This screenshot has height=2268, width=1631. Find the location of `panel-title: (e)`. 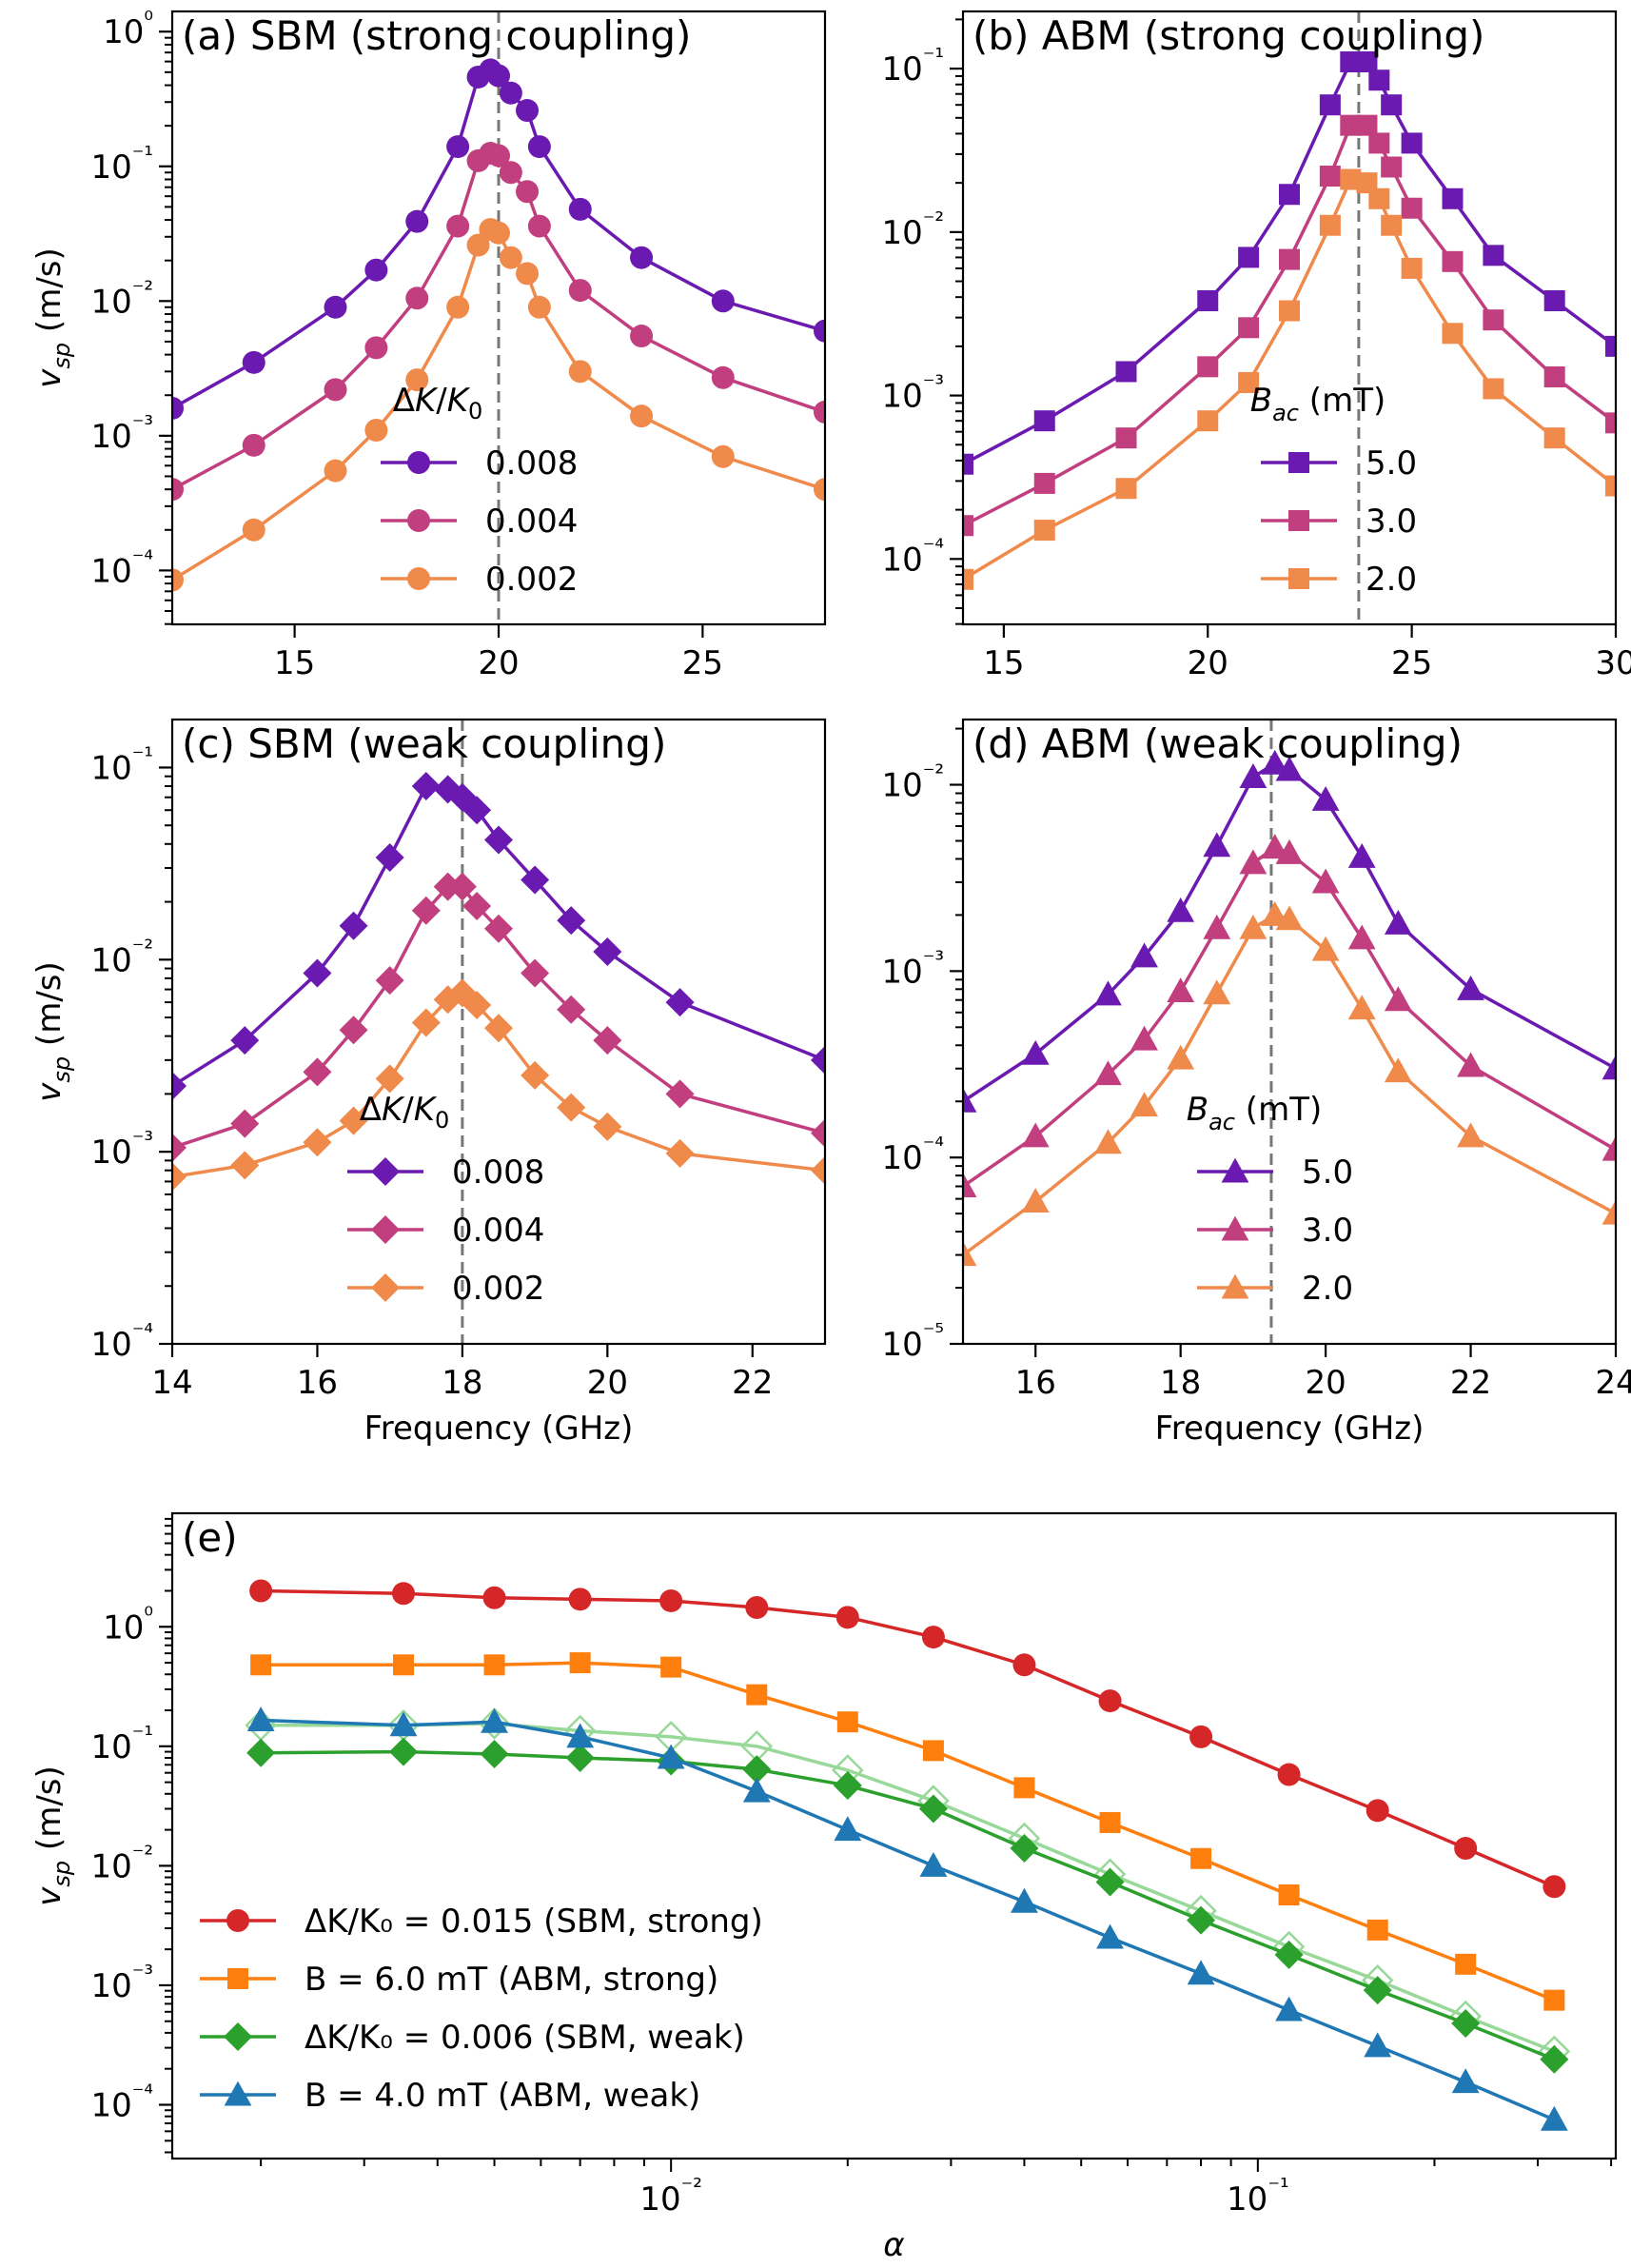

panel-title: (e) is located at coordinates (210, 1538).